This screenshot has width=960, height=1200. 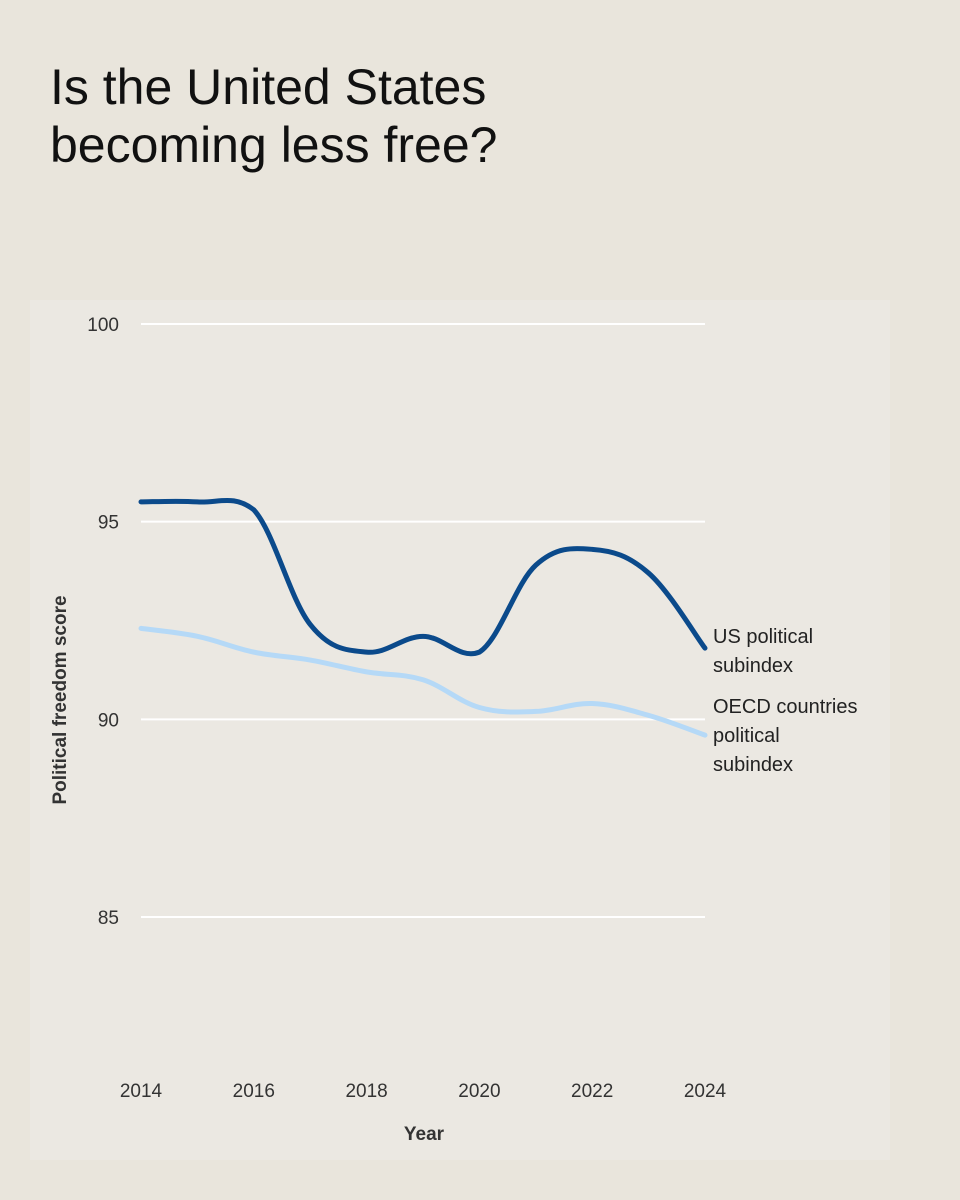 What do you see at coordinates (108, 918) in the screenshot?
I see `y-tick-label: 85` at bounding box center [108, 918].